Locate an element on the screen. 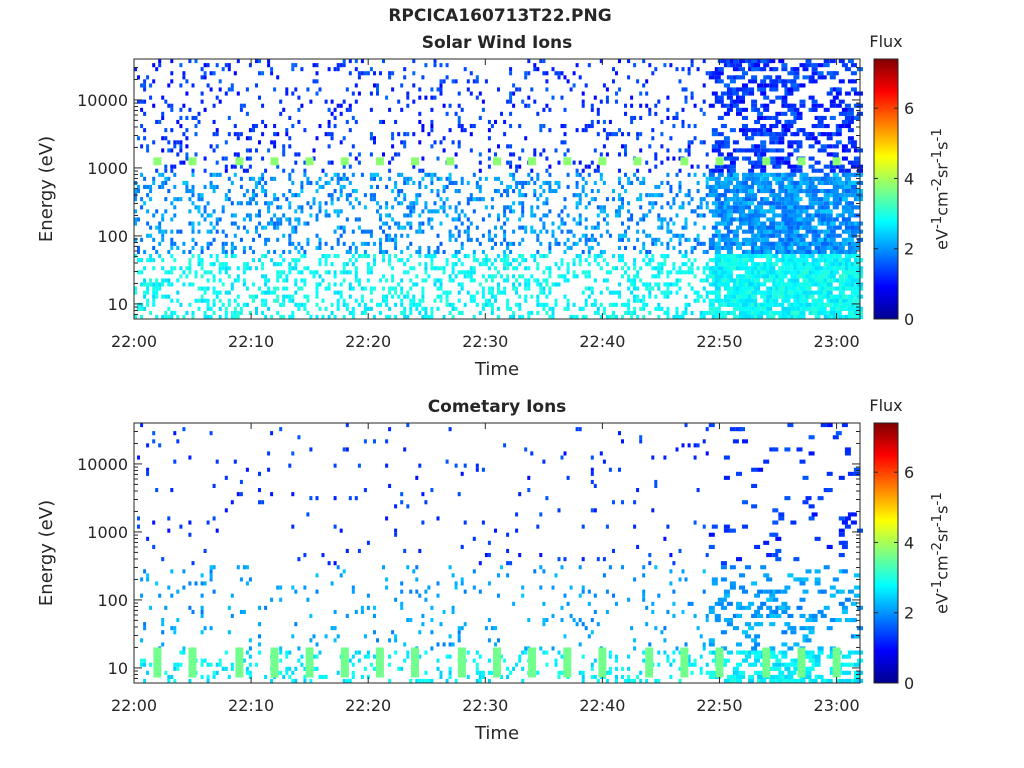  heatmap-band-cell is located at coordinates (344, 161).